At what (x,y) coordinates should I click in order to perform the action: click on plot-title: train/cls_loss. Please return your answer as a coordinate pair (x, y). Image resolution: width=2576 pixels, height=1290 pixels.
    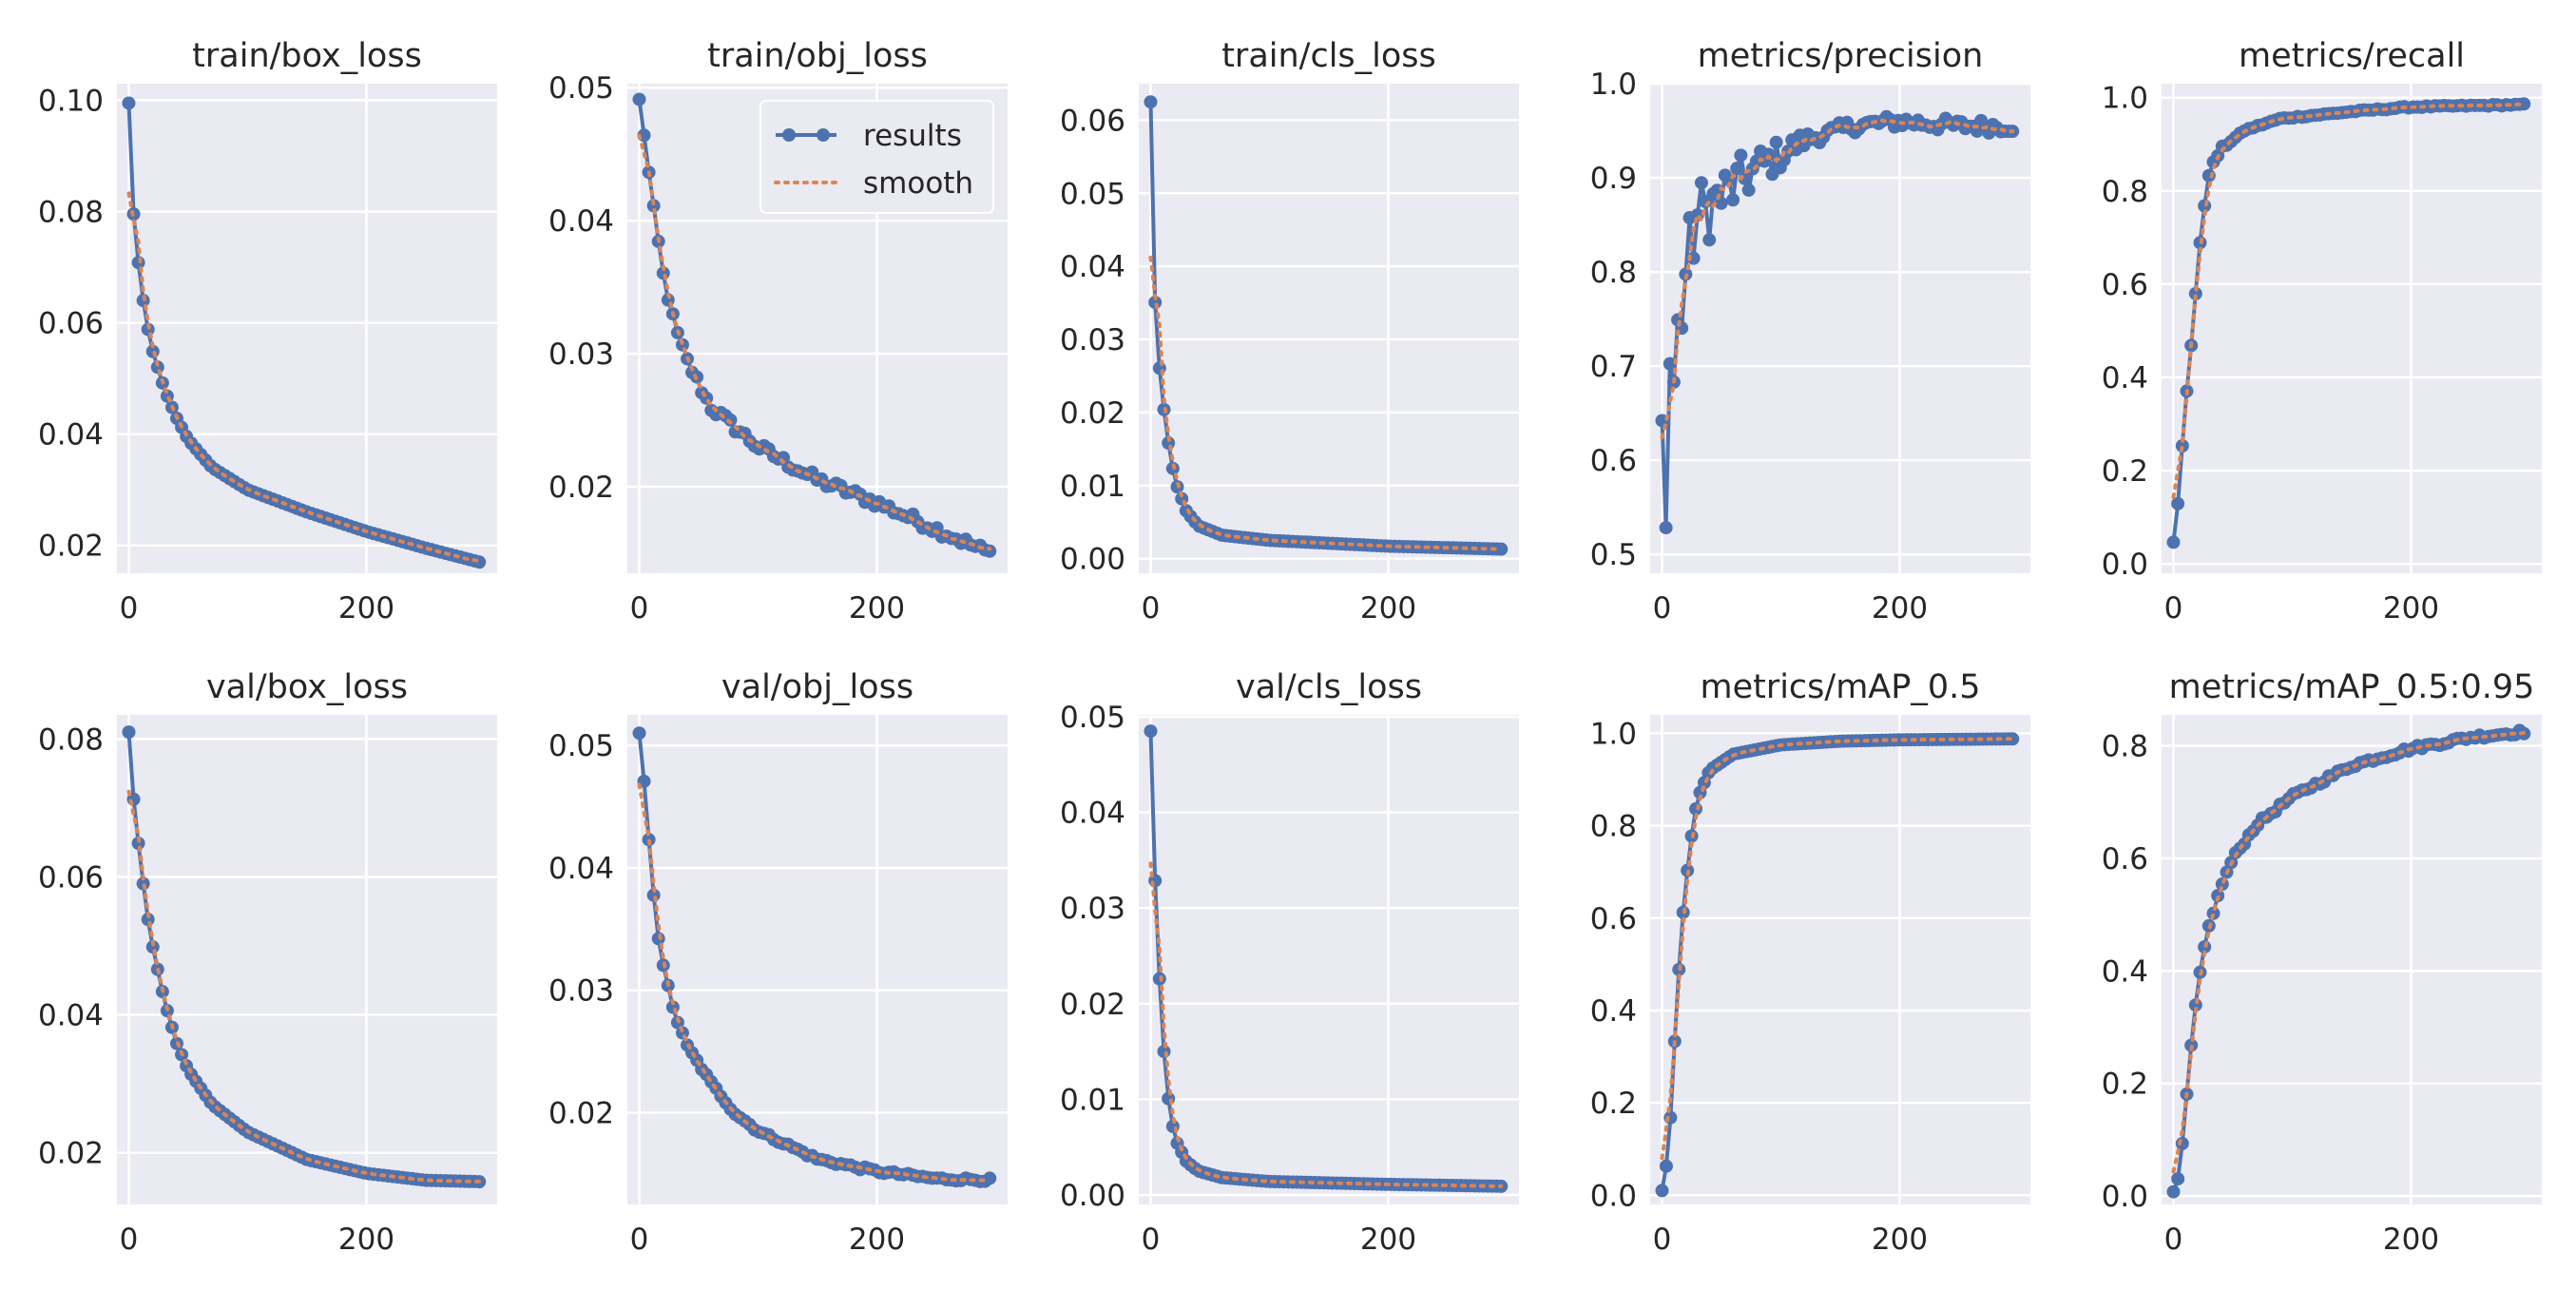
    Looking at the image, I should click on (1328, 56).